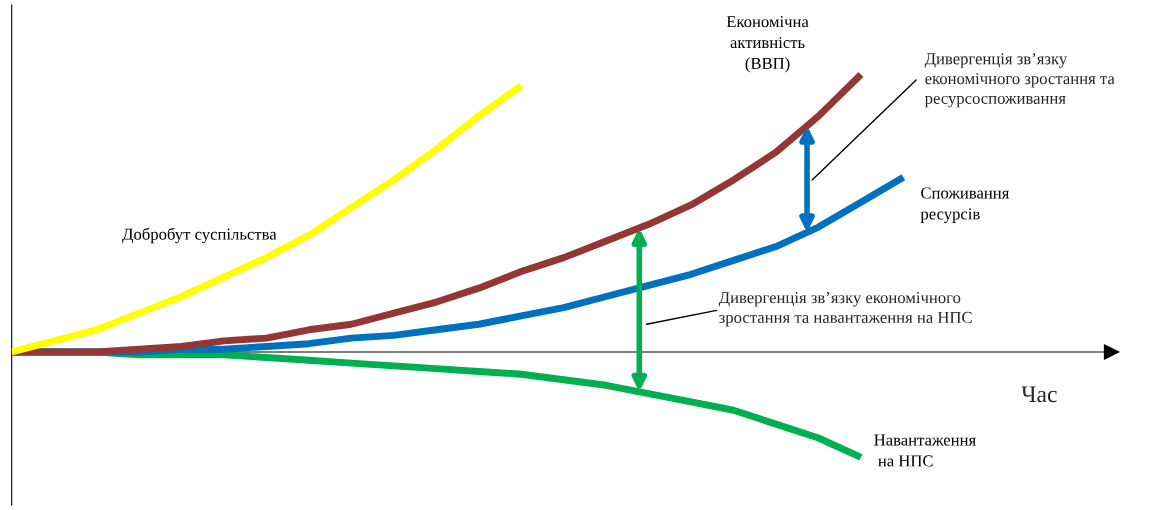 The image size is (1170, 510). What do you see at coordinates (199, 235) in the screenshot?
I see `series-label: Добробут суспільства` at bounding box center [199, 235].